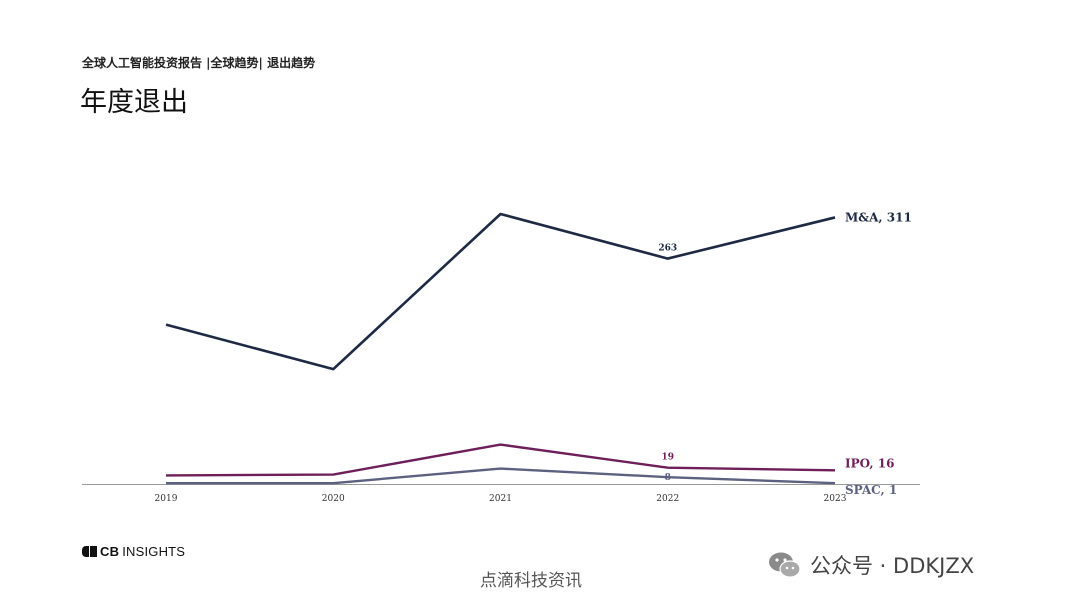 The width and height of the screenshot is (1080, 608). What do you see at coordinates (668, 478) in the screenshot?
I see `point-label-spac: 8` at bounding box center [668, 478].